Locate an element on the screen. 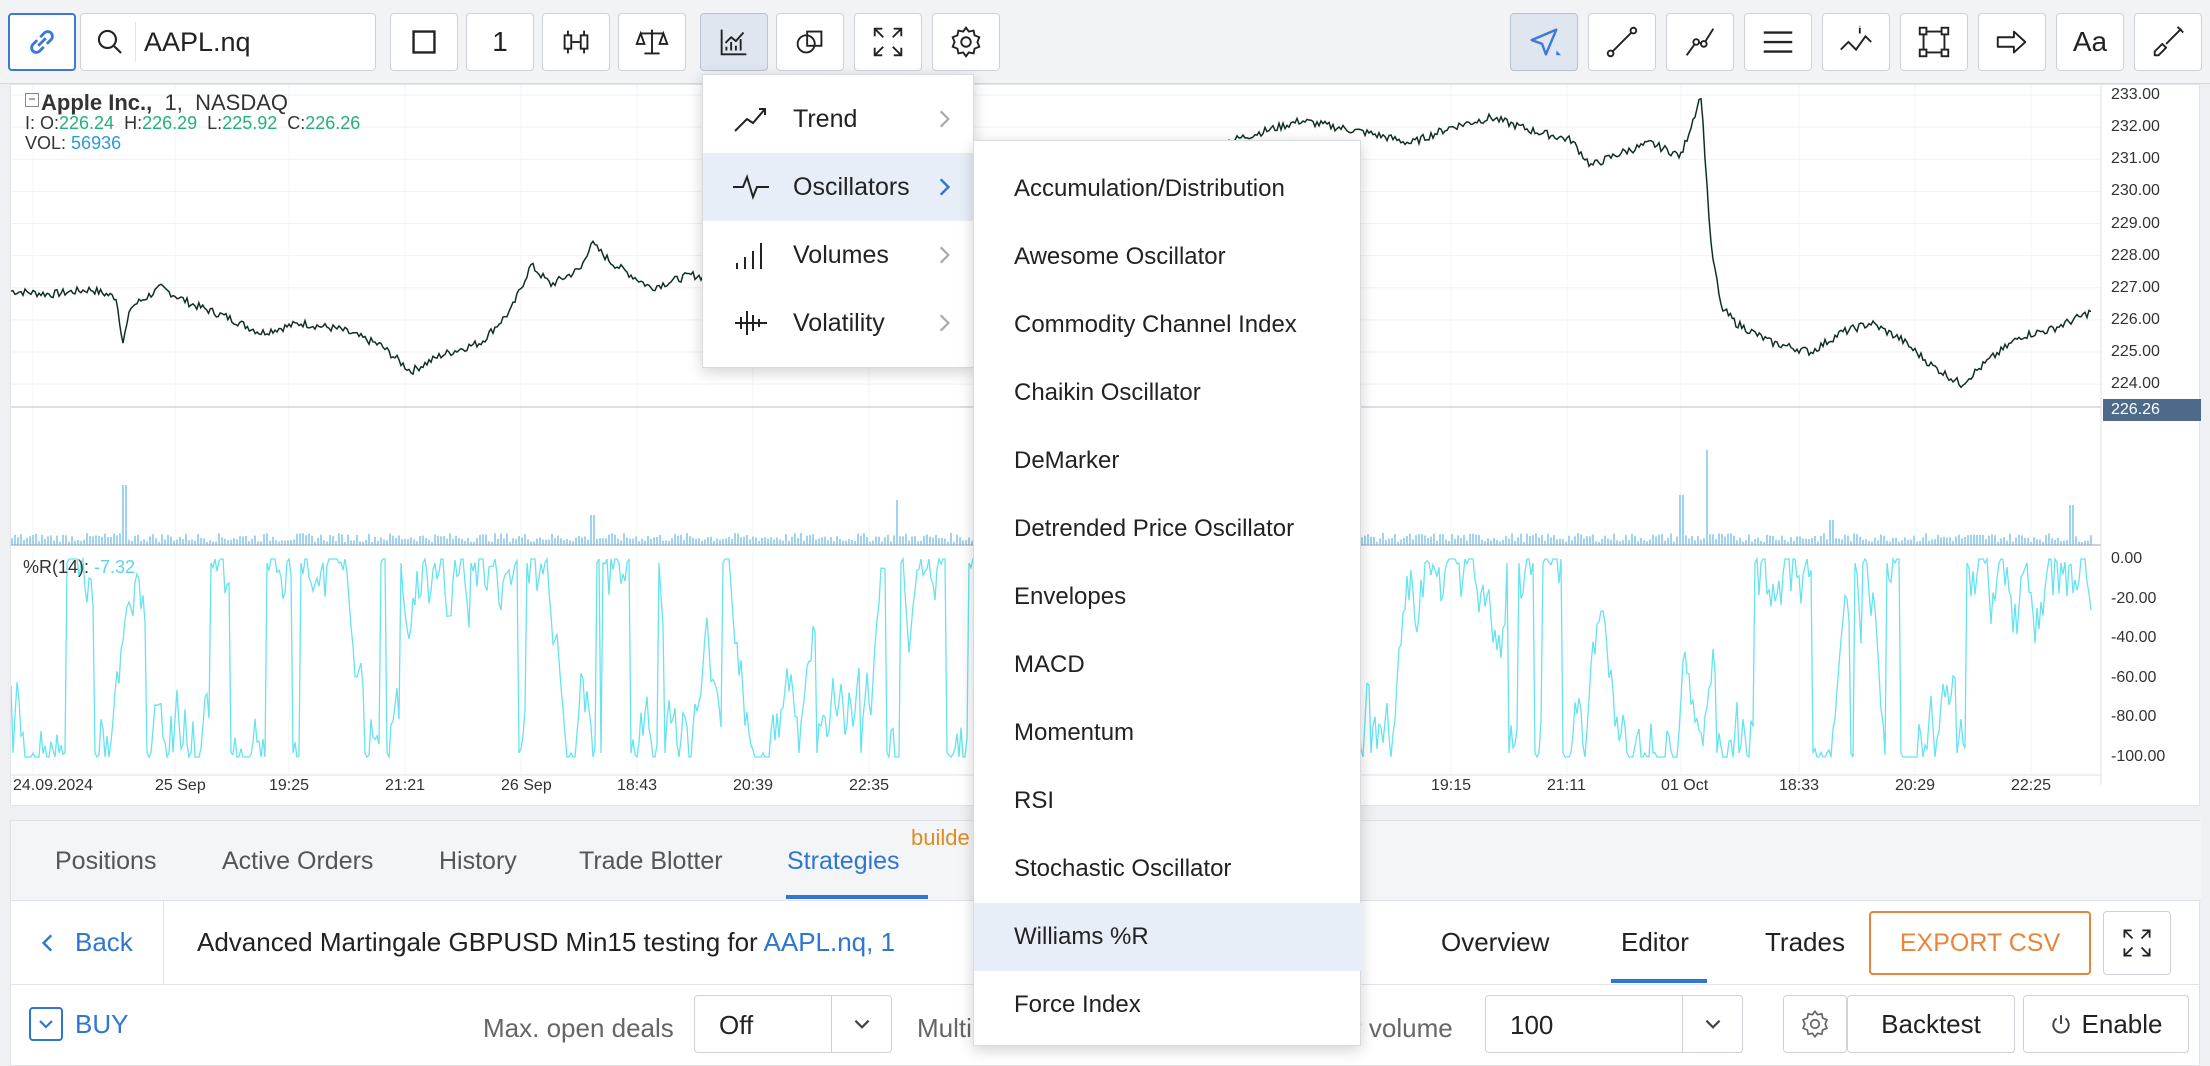 Image resolution: width=2210 pixels, height=1066 pixels. oscillator-item-envelopes: Envelopes is located at coordinates (1070, 596).